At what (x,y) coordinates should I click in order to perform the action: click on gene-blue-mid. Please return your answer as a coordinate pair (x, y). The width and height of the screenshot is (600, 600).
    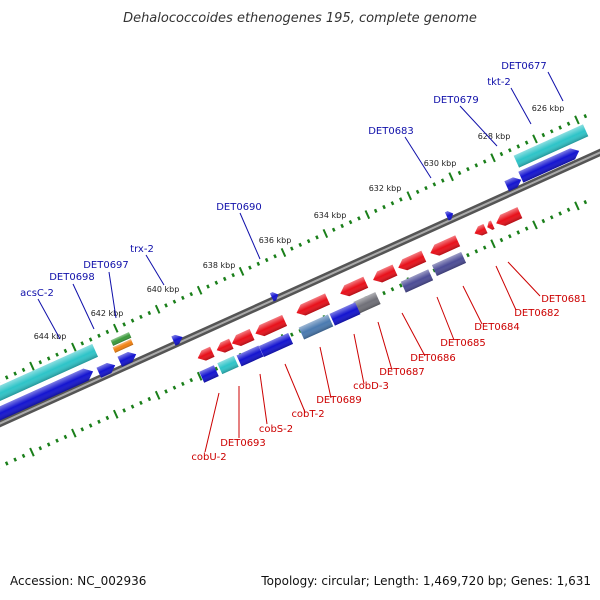
    Looking at the image, I should click on (345, 314).